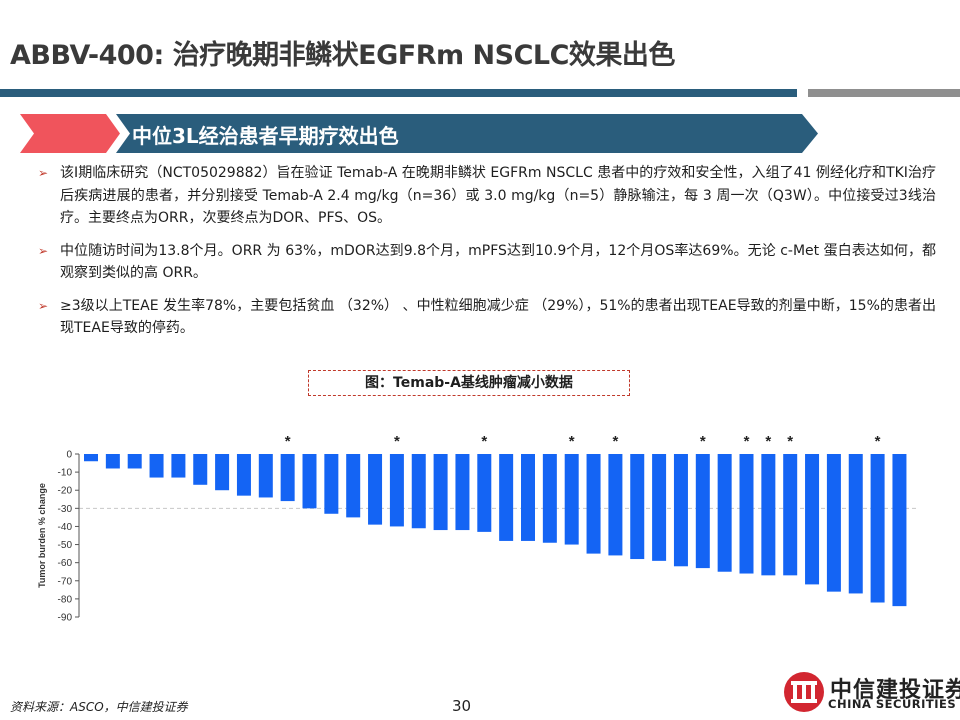 The image size is (960, 720). What do you see at coordinates (469, 383) in the screenshot?
I see `figure-caption: 图：Temab-A基线肿瘤减小数据` at bounding box center [469, 383].